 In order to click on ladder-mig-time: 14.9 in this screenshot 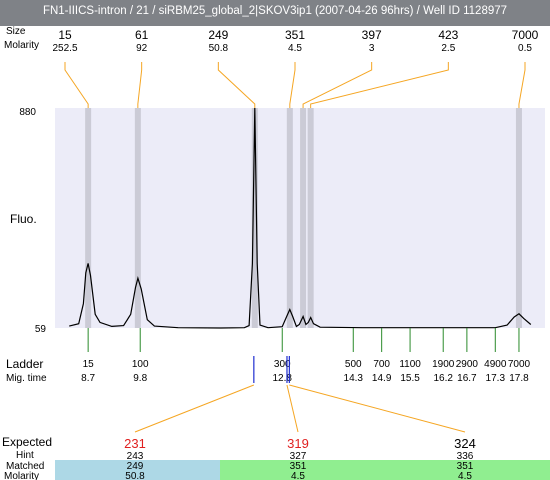, I will do `click(382, 378)`.